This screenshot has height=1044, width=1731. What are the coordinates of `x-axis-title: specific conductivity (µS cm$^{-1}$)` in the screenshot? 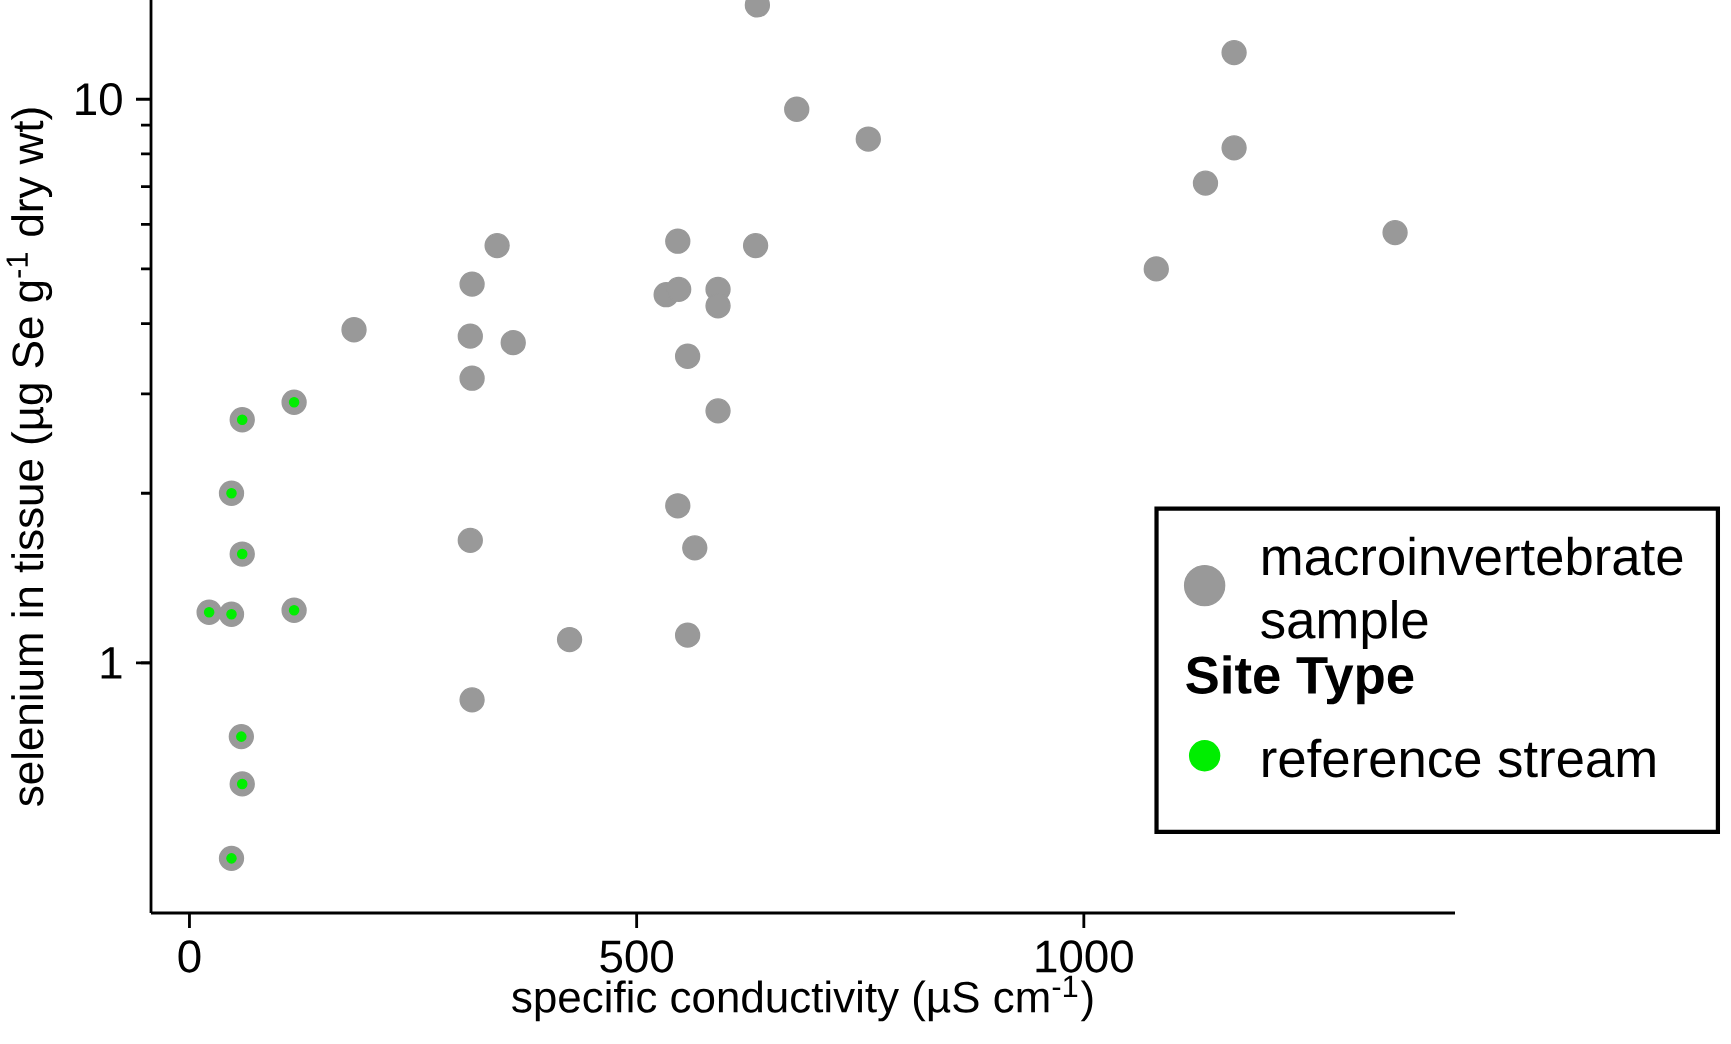 It's located at (802, 998).